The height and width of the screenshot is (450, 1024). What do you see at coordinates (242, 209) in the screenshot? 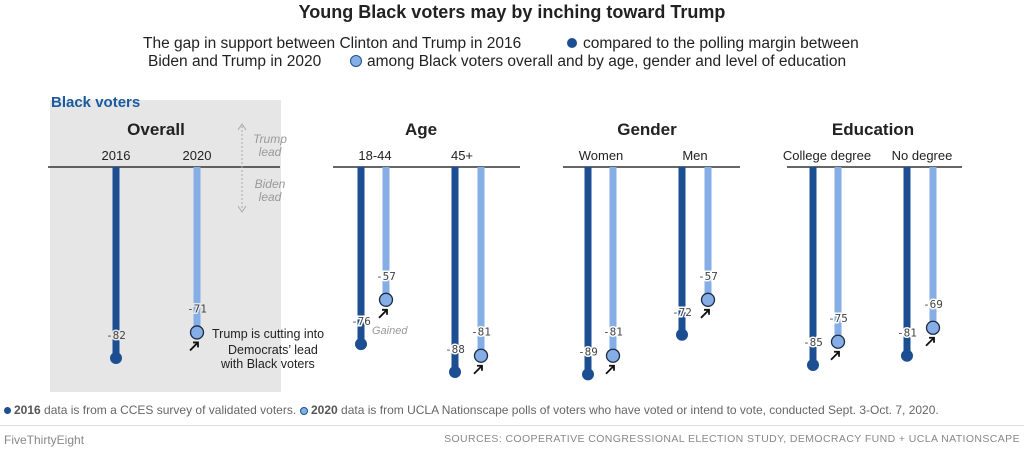
I see `down-arrow-icon` at bounding box center [242, 209].